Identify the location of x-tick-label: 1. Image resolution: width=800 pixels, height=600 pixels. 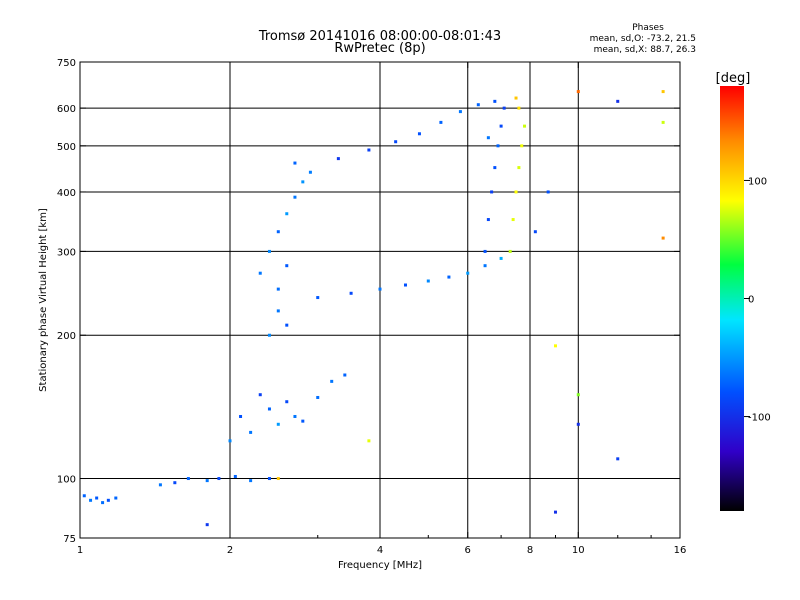
(80, 550).